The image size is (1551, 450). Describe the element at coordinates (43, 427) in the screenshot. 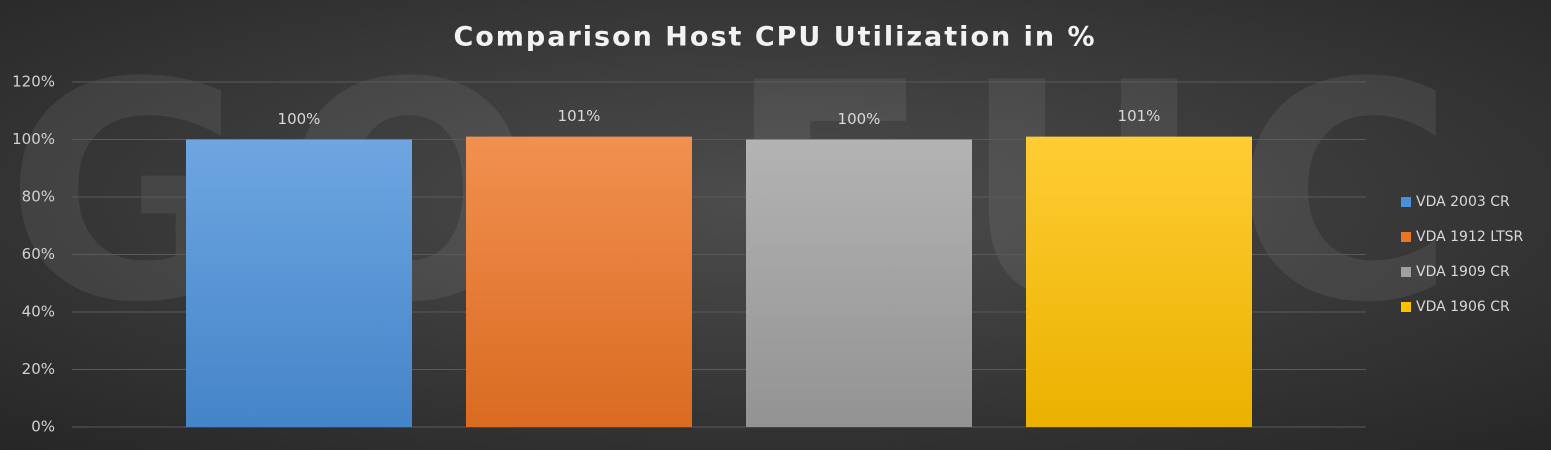

I see `y-tick-label: 0%` at that location.